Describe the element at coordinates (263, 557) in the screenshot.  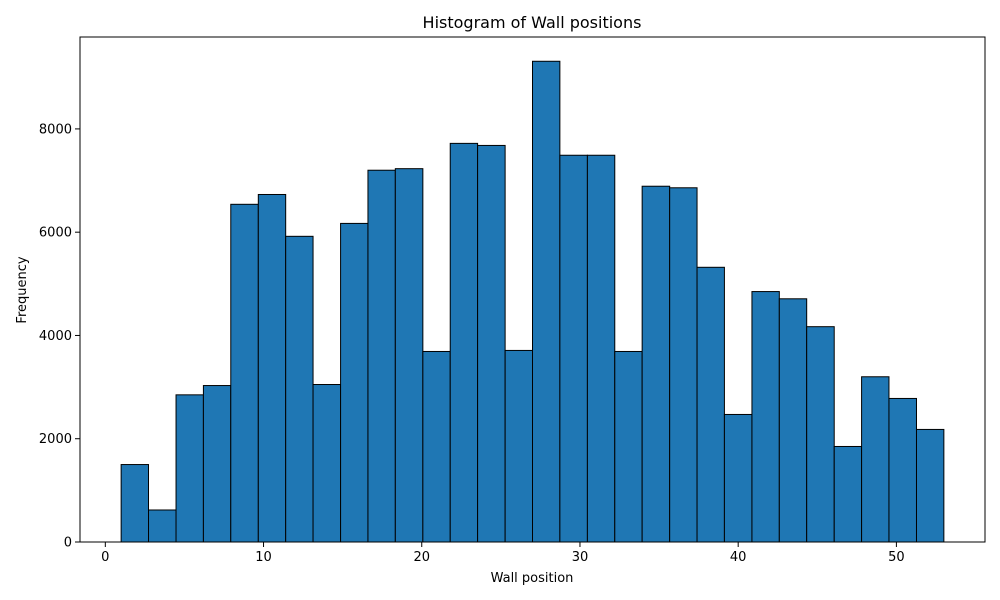
I see `x-tick-label: 10` at that location.